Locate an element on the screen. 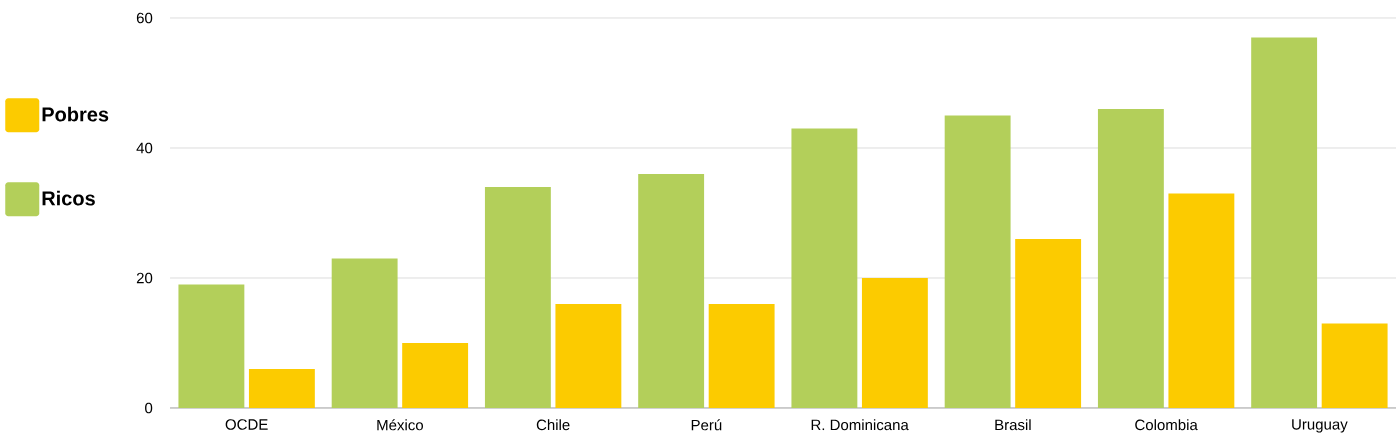 The height and width of the screenshot is (447, 1398). y-tick-label: 40 is located at coordinates (144, 148).